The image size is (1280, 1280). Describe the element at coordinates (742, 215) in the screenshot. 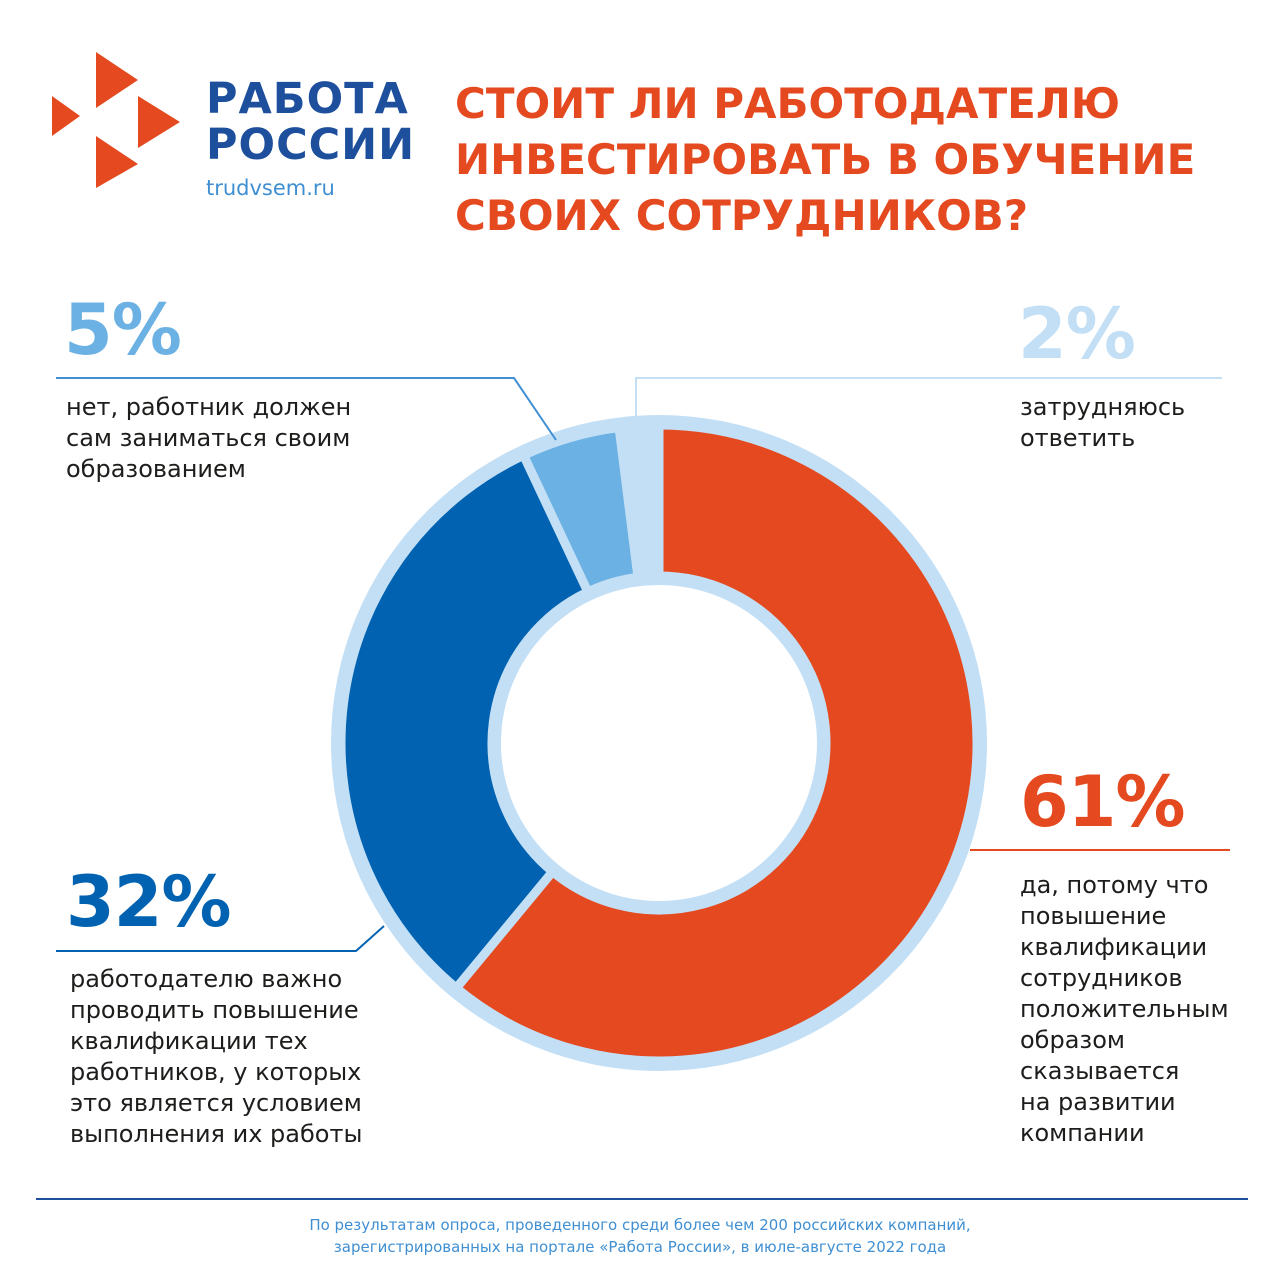

I see `title-line3: СВОИХ СОТРУДНИКОВ?` at that location.